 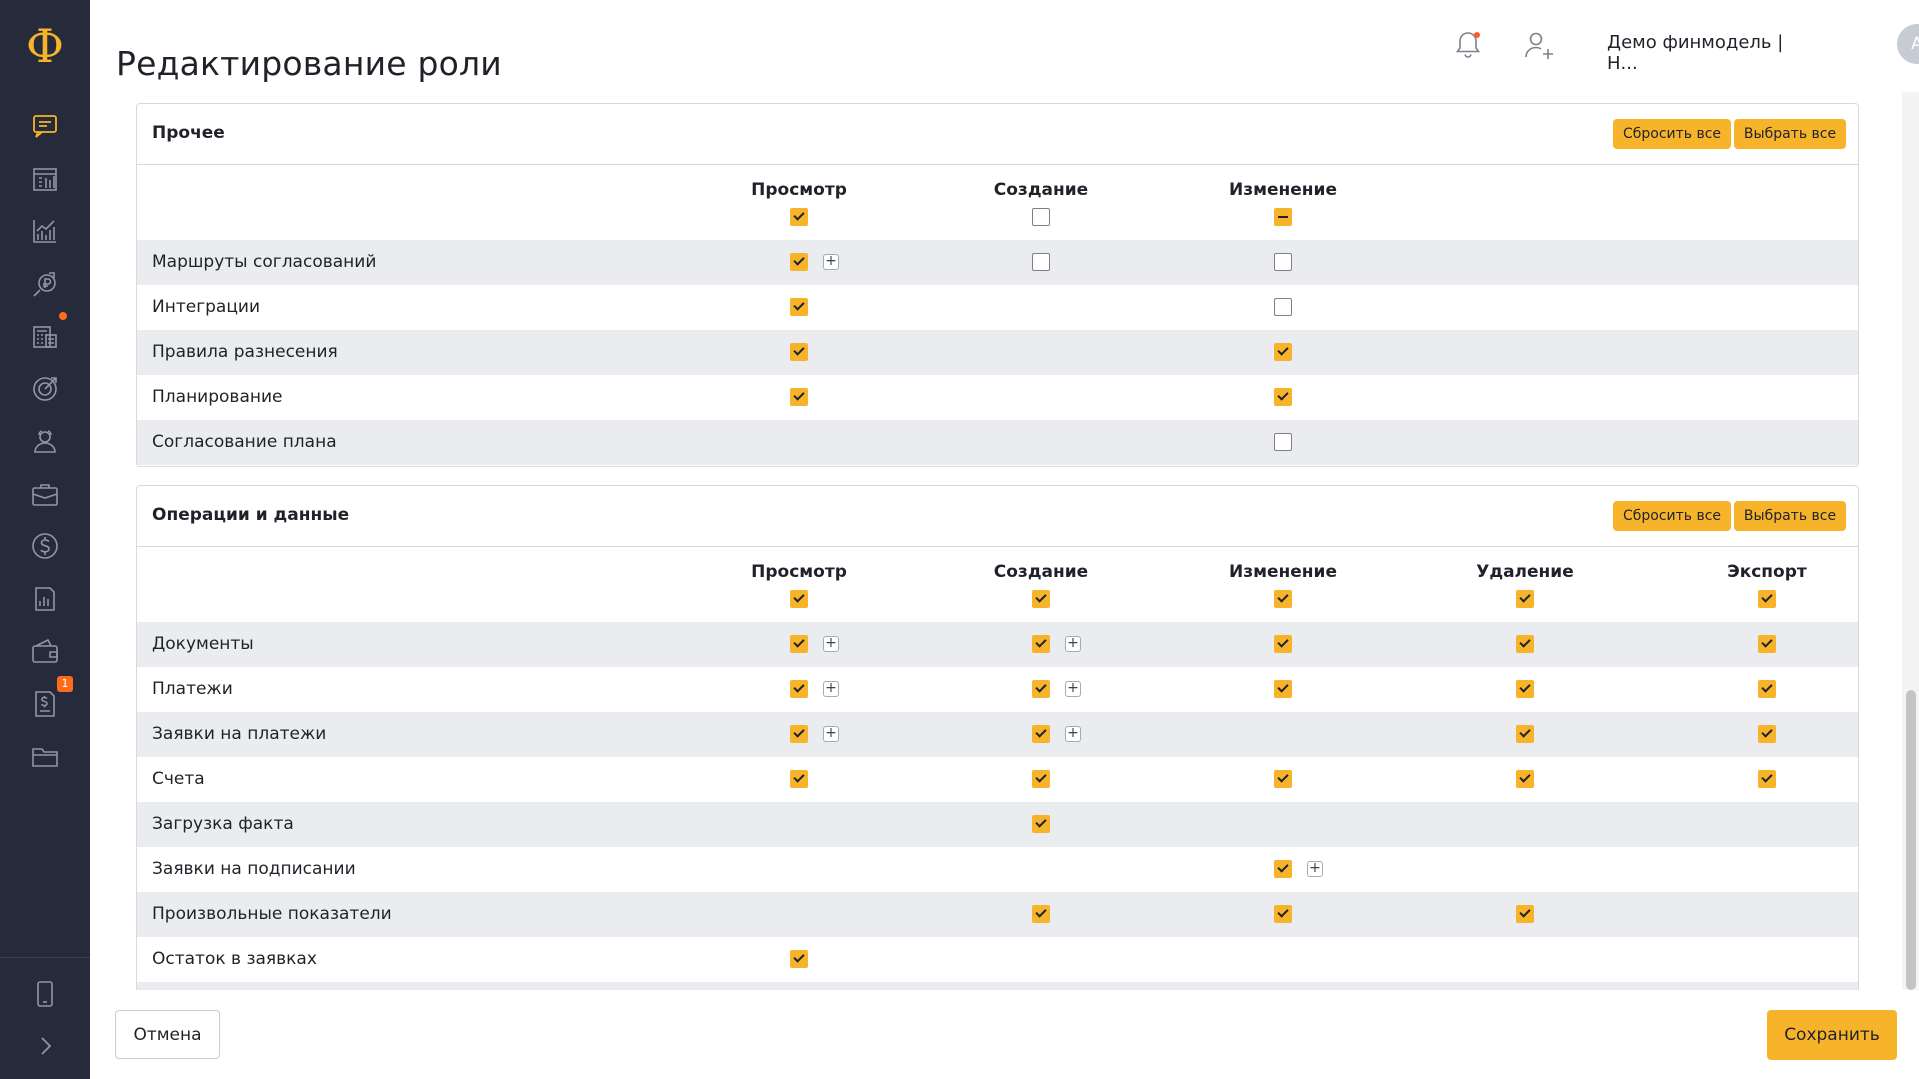 What do you see at coordinates (48, 332) in the screenshot?
I see `sidebar-item-calculator` at bounding box center [48, 332].